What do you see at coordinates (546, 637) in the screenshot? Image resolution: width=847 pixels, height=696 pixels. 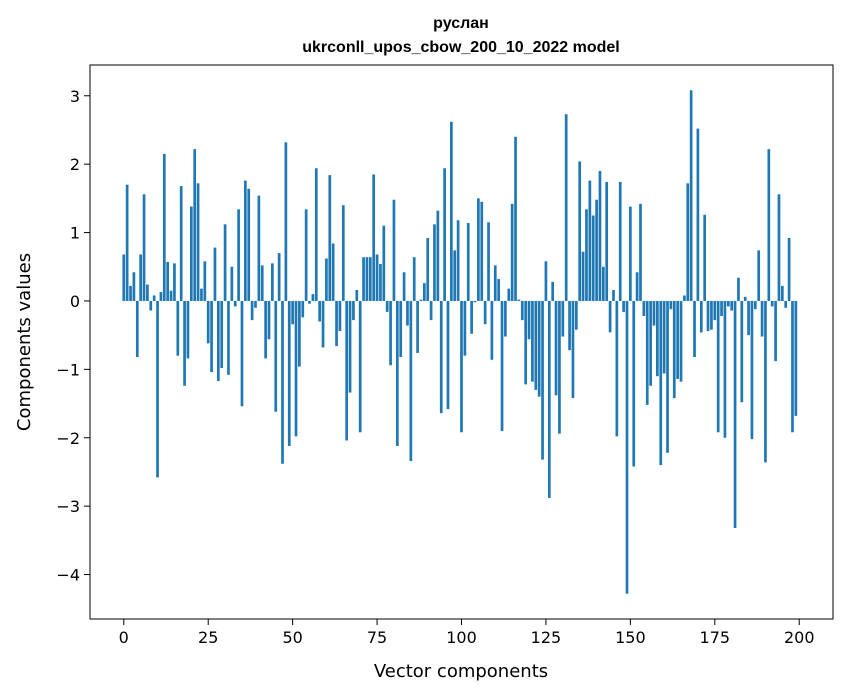 I see `x-tick-label: 125` at bounding box center [546, 637].